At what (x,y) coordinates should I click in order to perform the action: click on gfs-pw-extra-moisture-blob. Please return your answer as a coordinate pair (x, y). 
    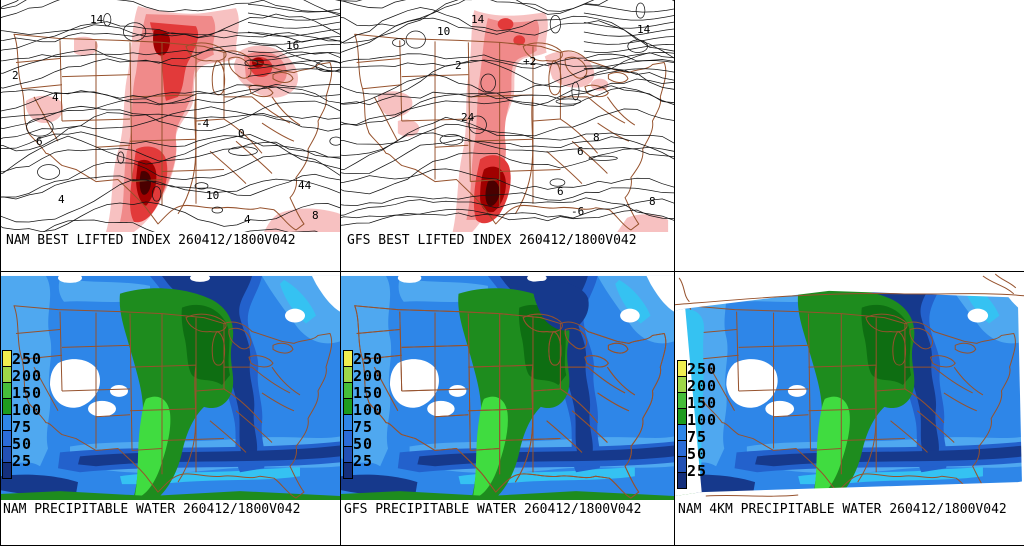
    Looking at the image, I should click on (560, 305).